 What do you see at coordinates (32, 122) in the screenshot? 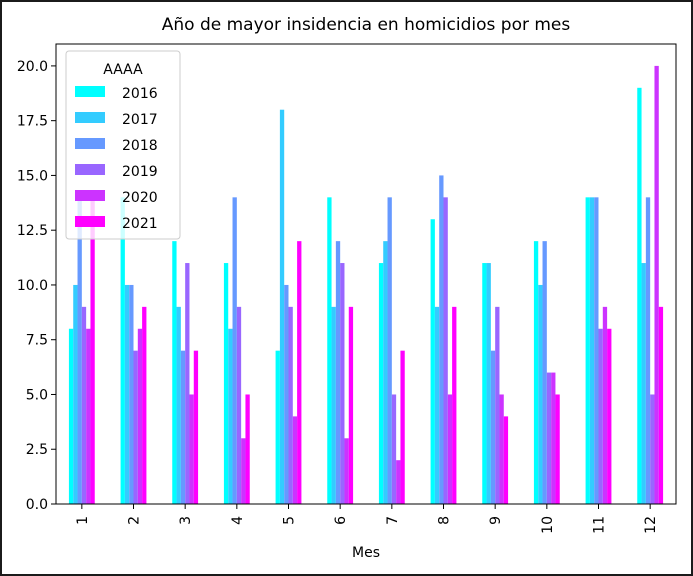
I see `y-tick-label: 17.5` at bounding box center [32, 122].